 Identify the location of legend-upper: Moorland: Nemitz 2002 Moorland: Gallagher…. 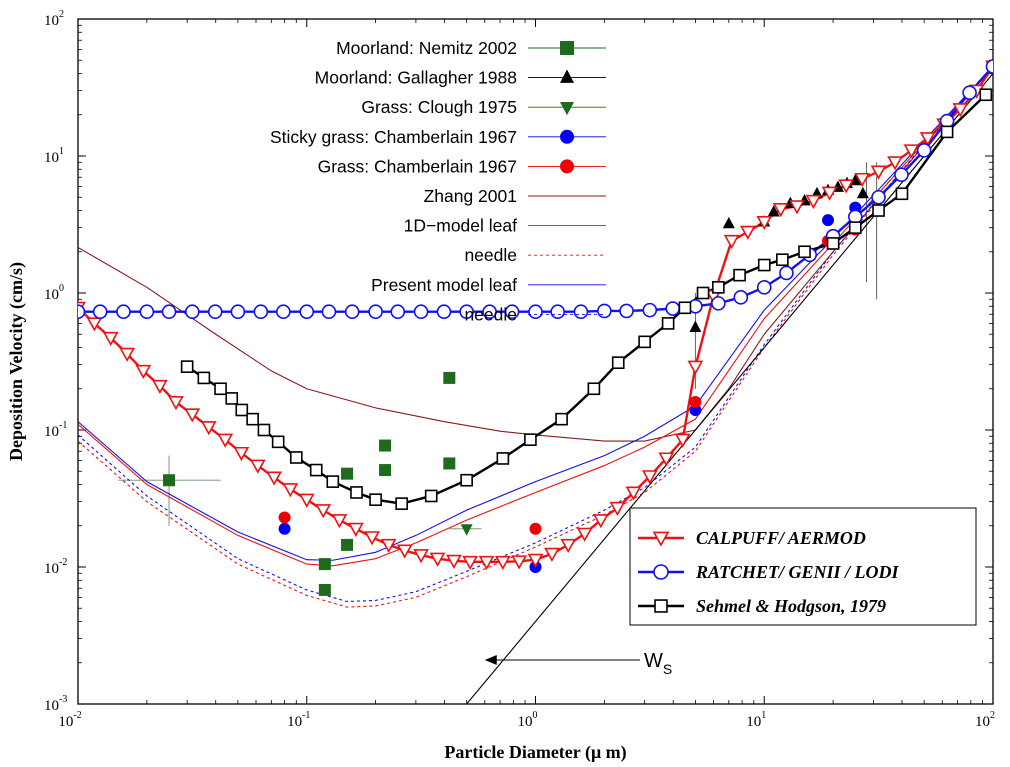
(438, 181).